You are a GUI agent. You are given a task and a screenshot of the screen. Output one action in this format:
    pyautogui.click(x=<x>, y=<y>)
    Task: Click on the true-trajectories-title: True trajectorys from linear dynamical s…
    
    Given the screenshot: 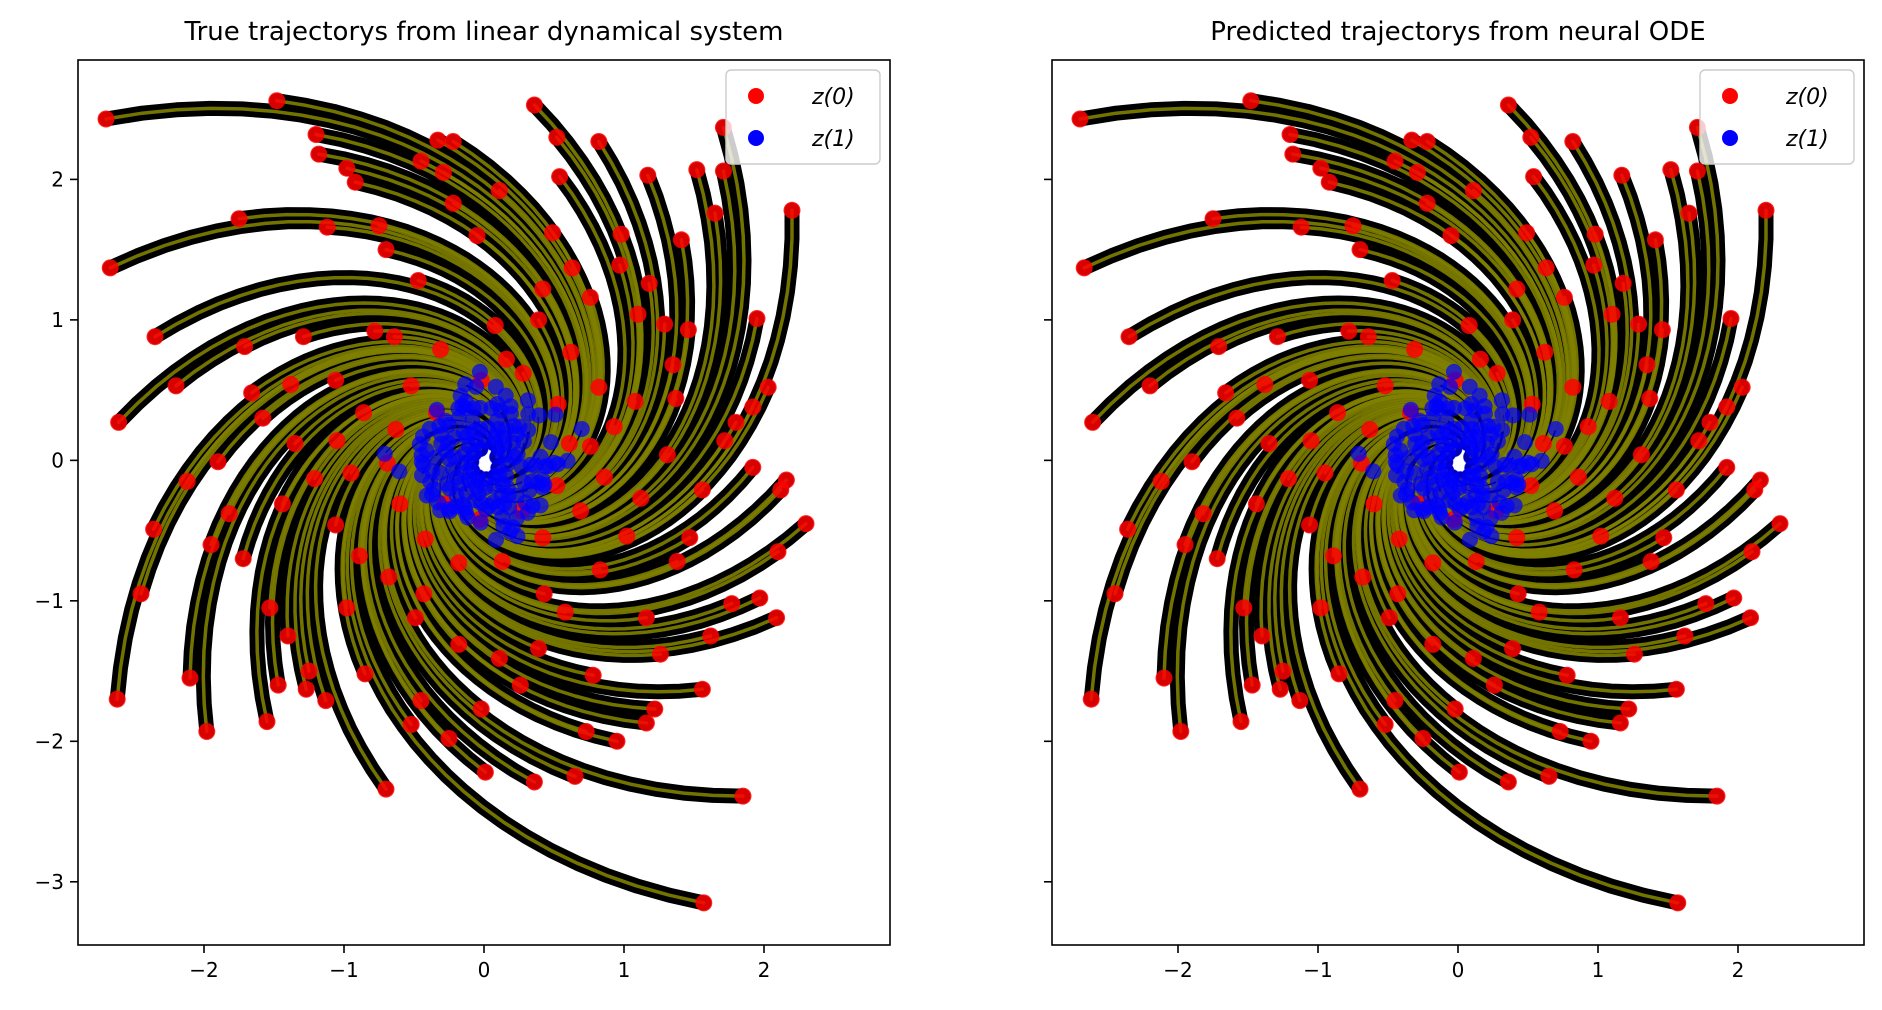 What is the action you would take?
    pyautogui.click(x=484, y=32)
    